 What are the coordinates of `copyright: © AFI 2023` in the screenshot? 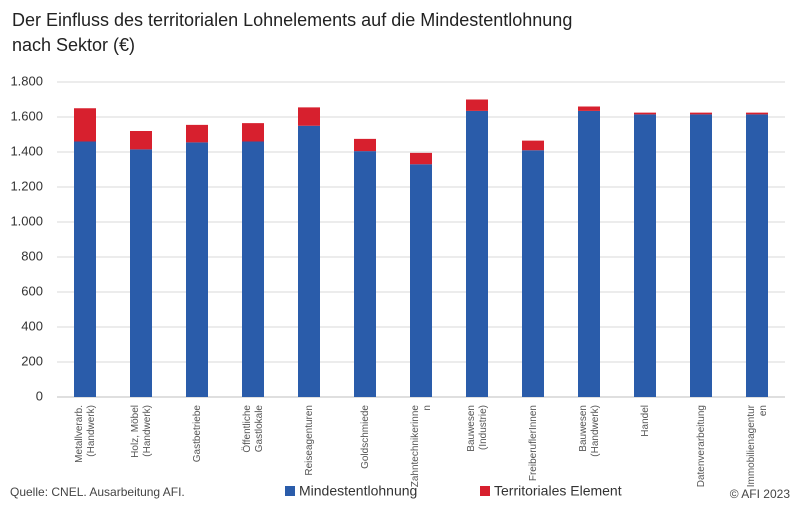 It's located at (760, 494).